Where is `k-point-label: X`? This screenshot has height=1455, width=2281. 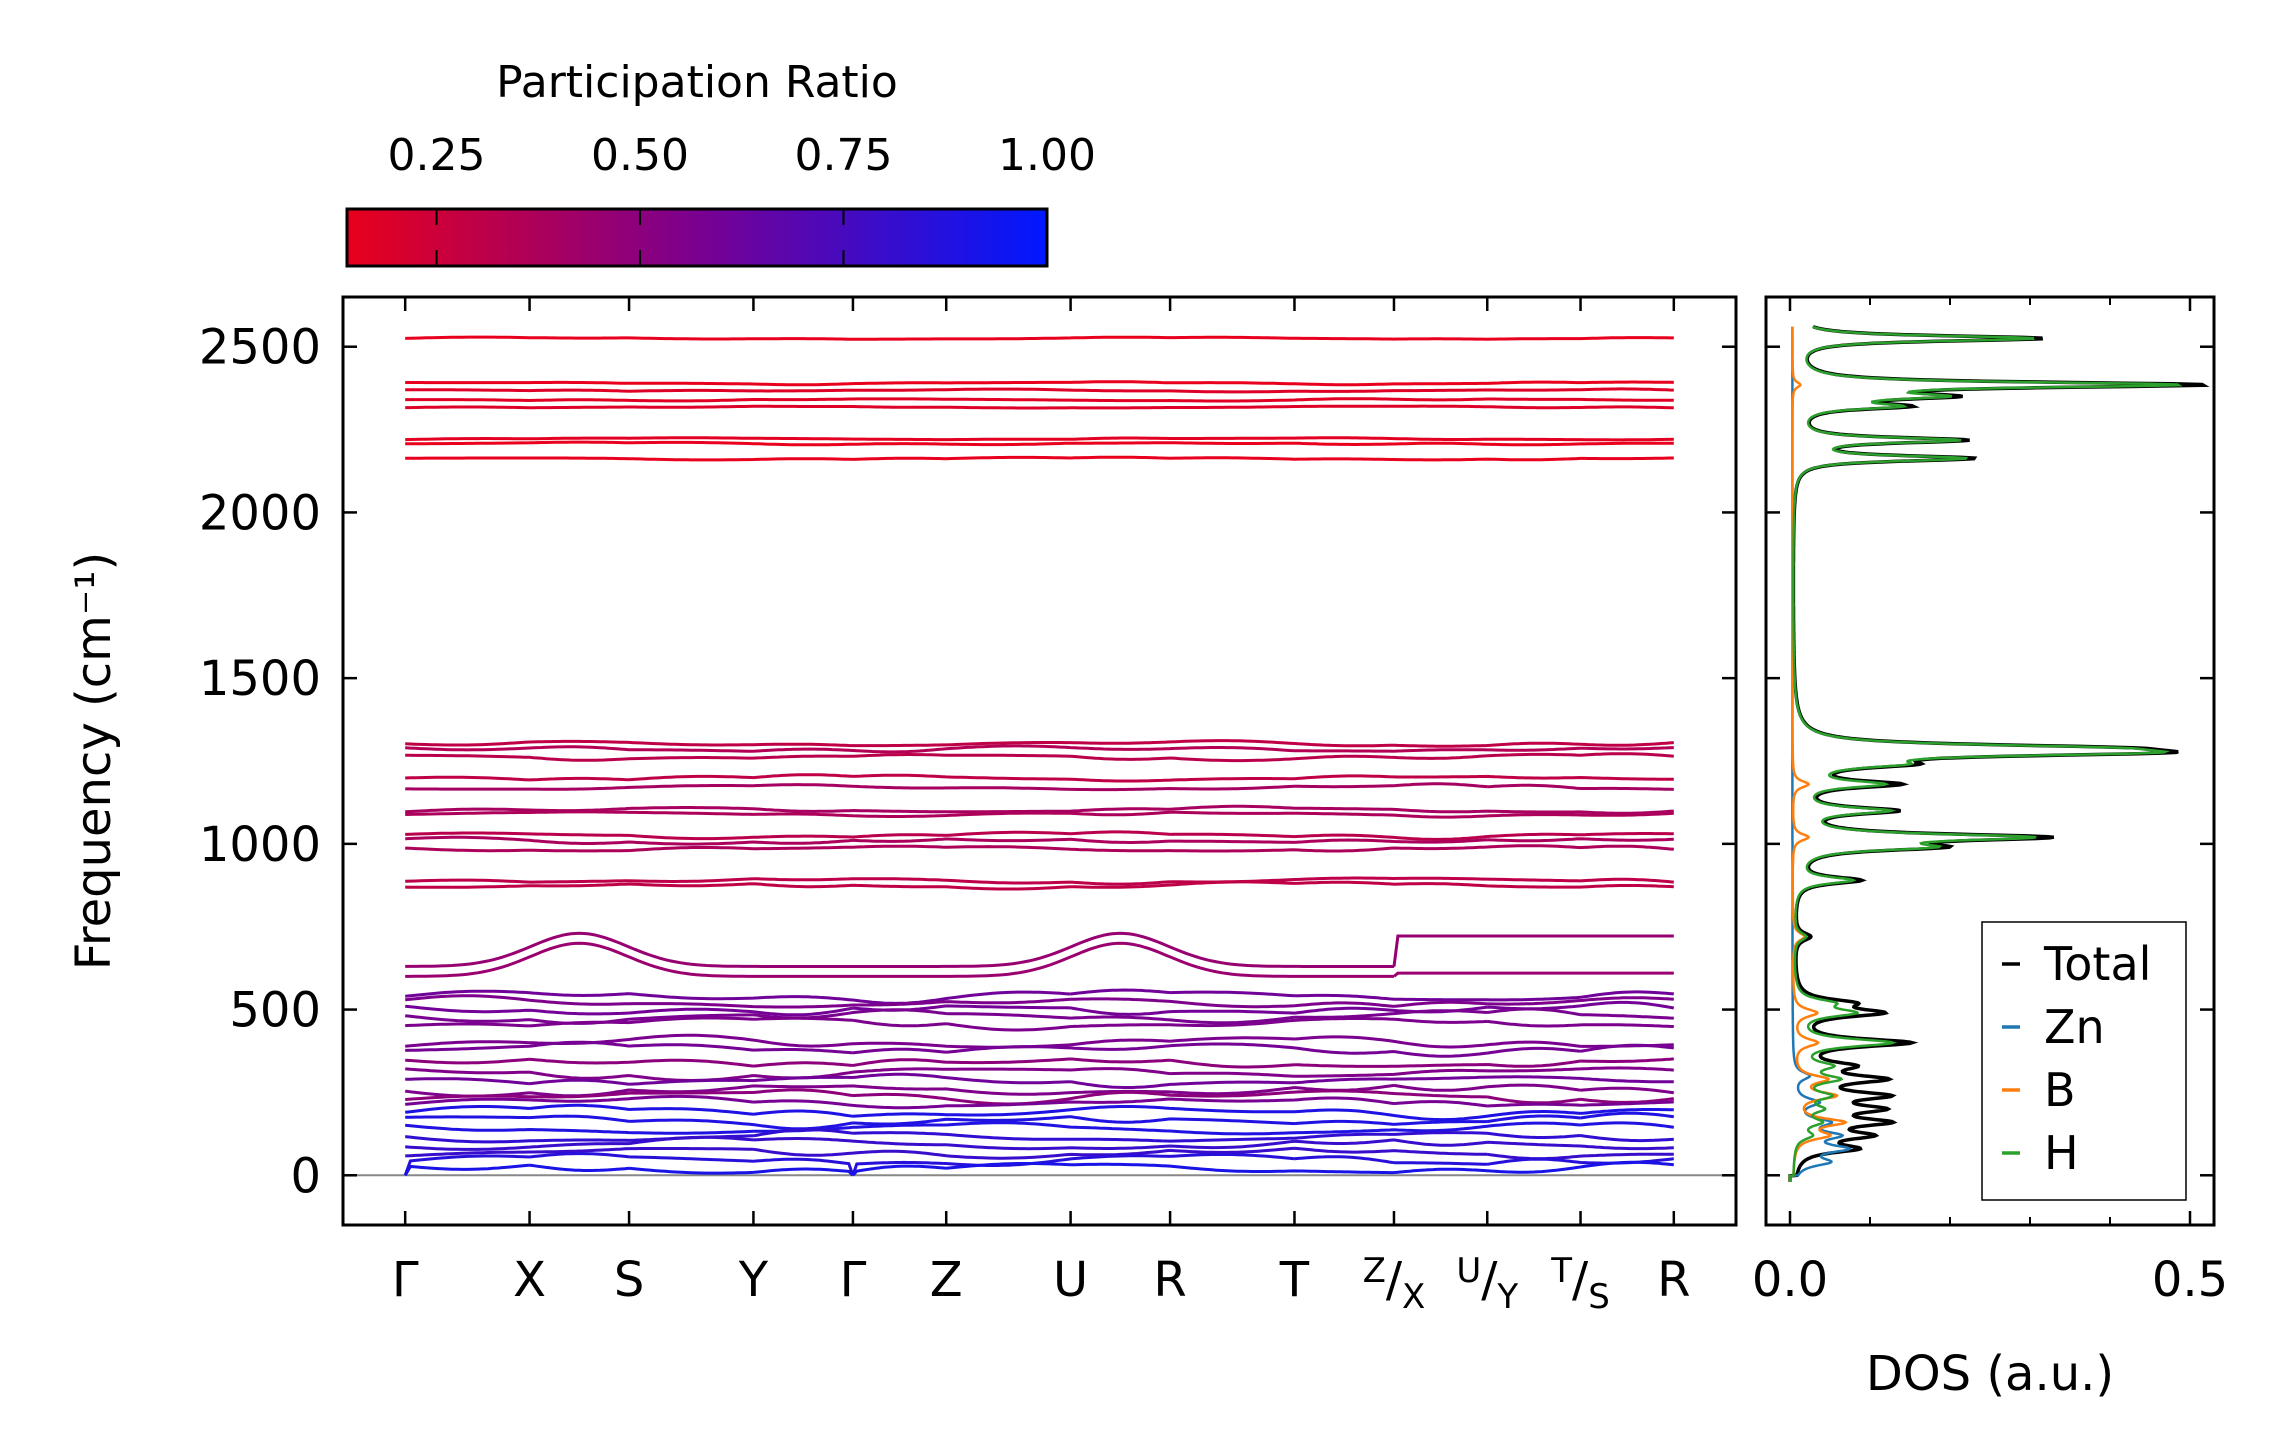
k-point-label: X is located at coordinates (529, 1280).